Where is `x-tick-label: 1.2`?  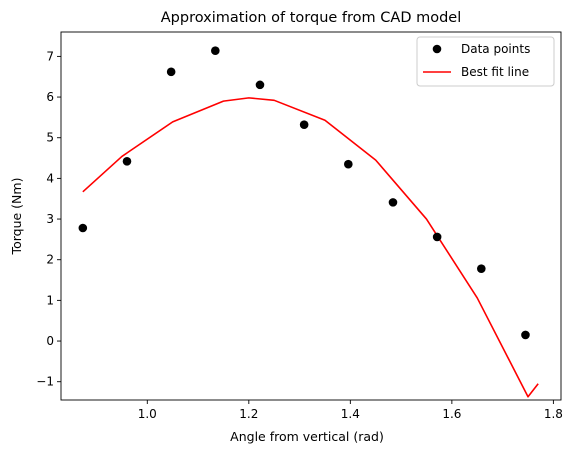 x-tick-label: 1.2 is located at coordinates (248, 414).